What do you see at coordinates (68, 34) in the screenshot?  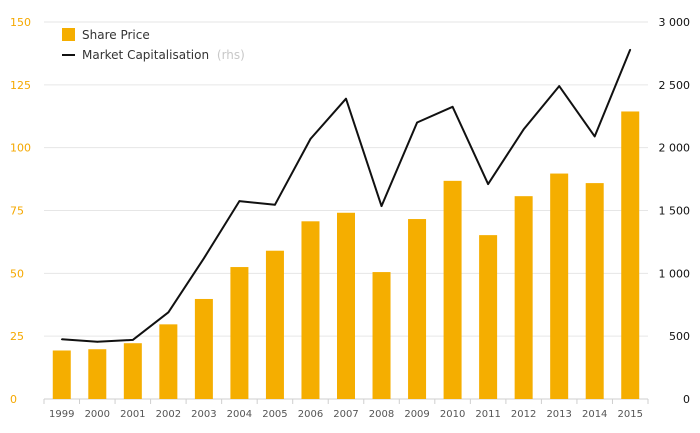 I see `legend-bar-swatch` at bounding box center [68, 34].